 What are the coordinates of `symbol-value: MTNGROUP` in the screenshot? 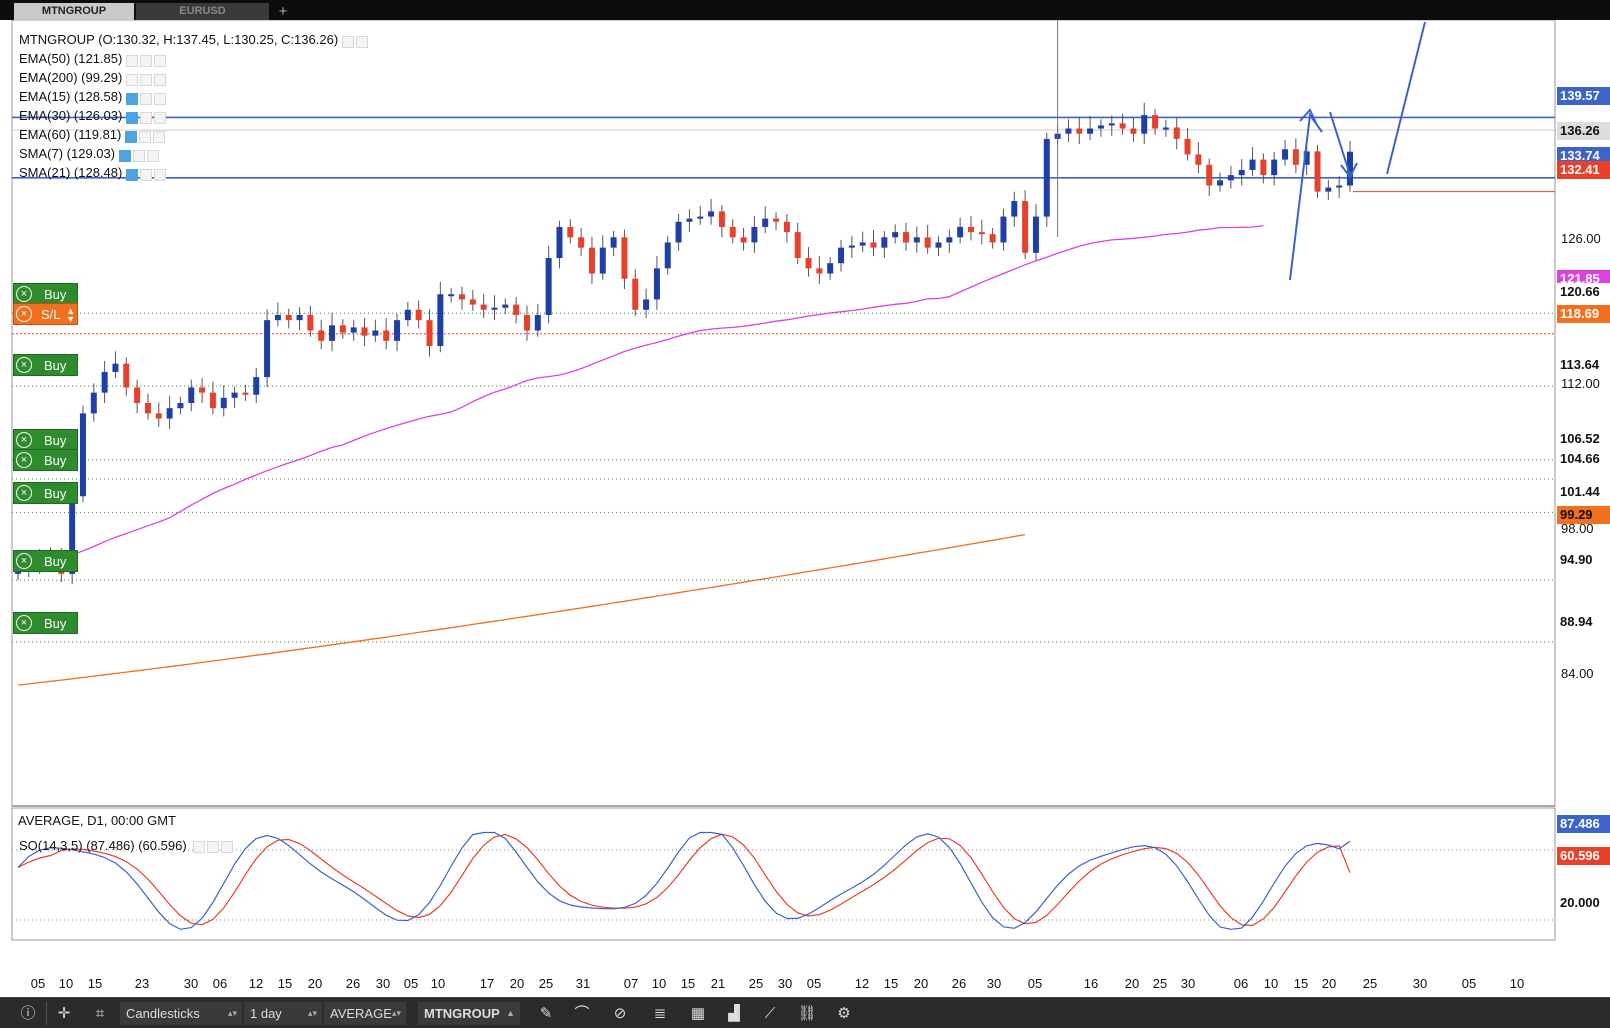 It's located at (462, 1013).